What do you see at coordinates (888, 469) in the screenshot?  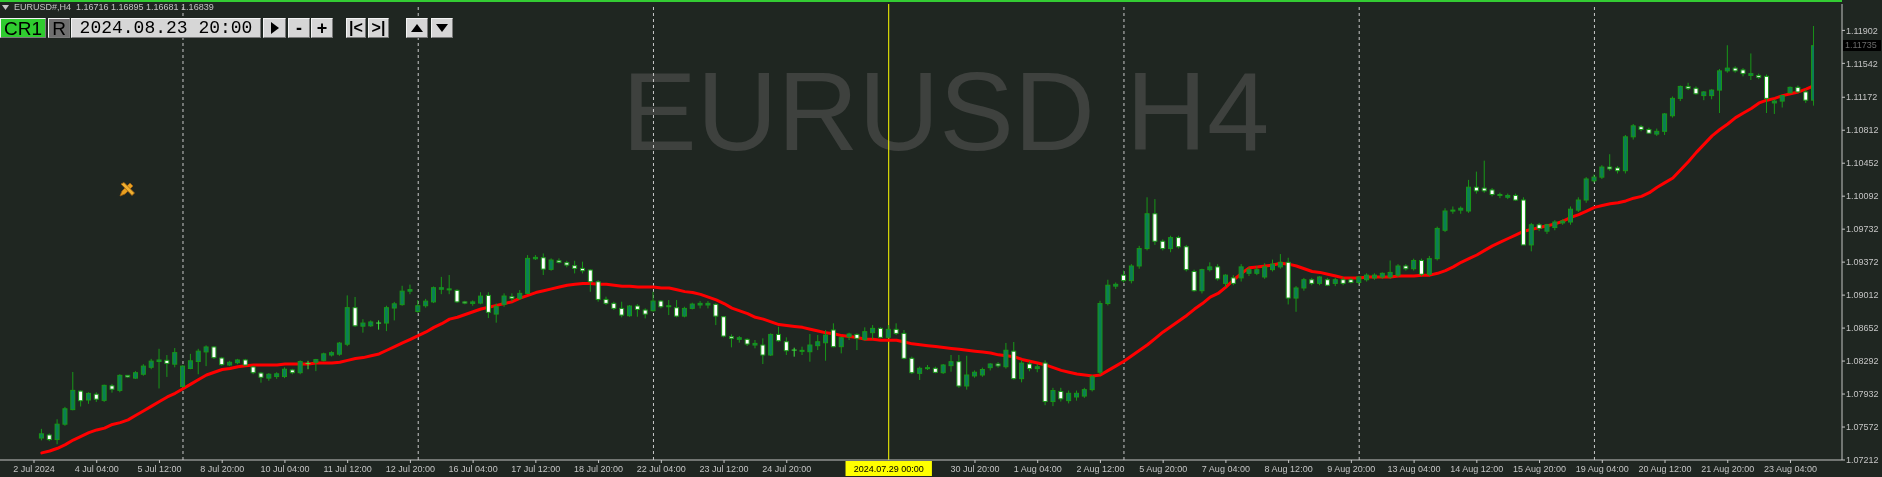 I see `x-tick-label: 2024.07.29 00:00` at bounding box center [888, 469].